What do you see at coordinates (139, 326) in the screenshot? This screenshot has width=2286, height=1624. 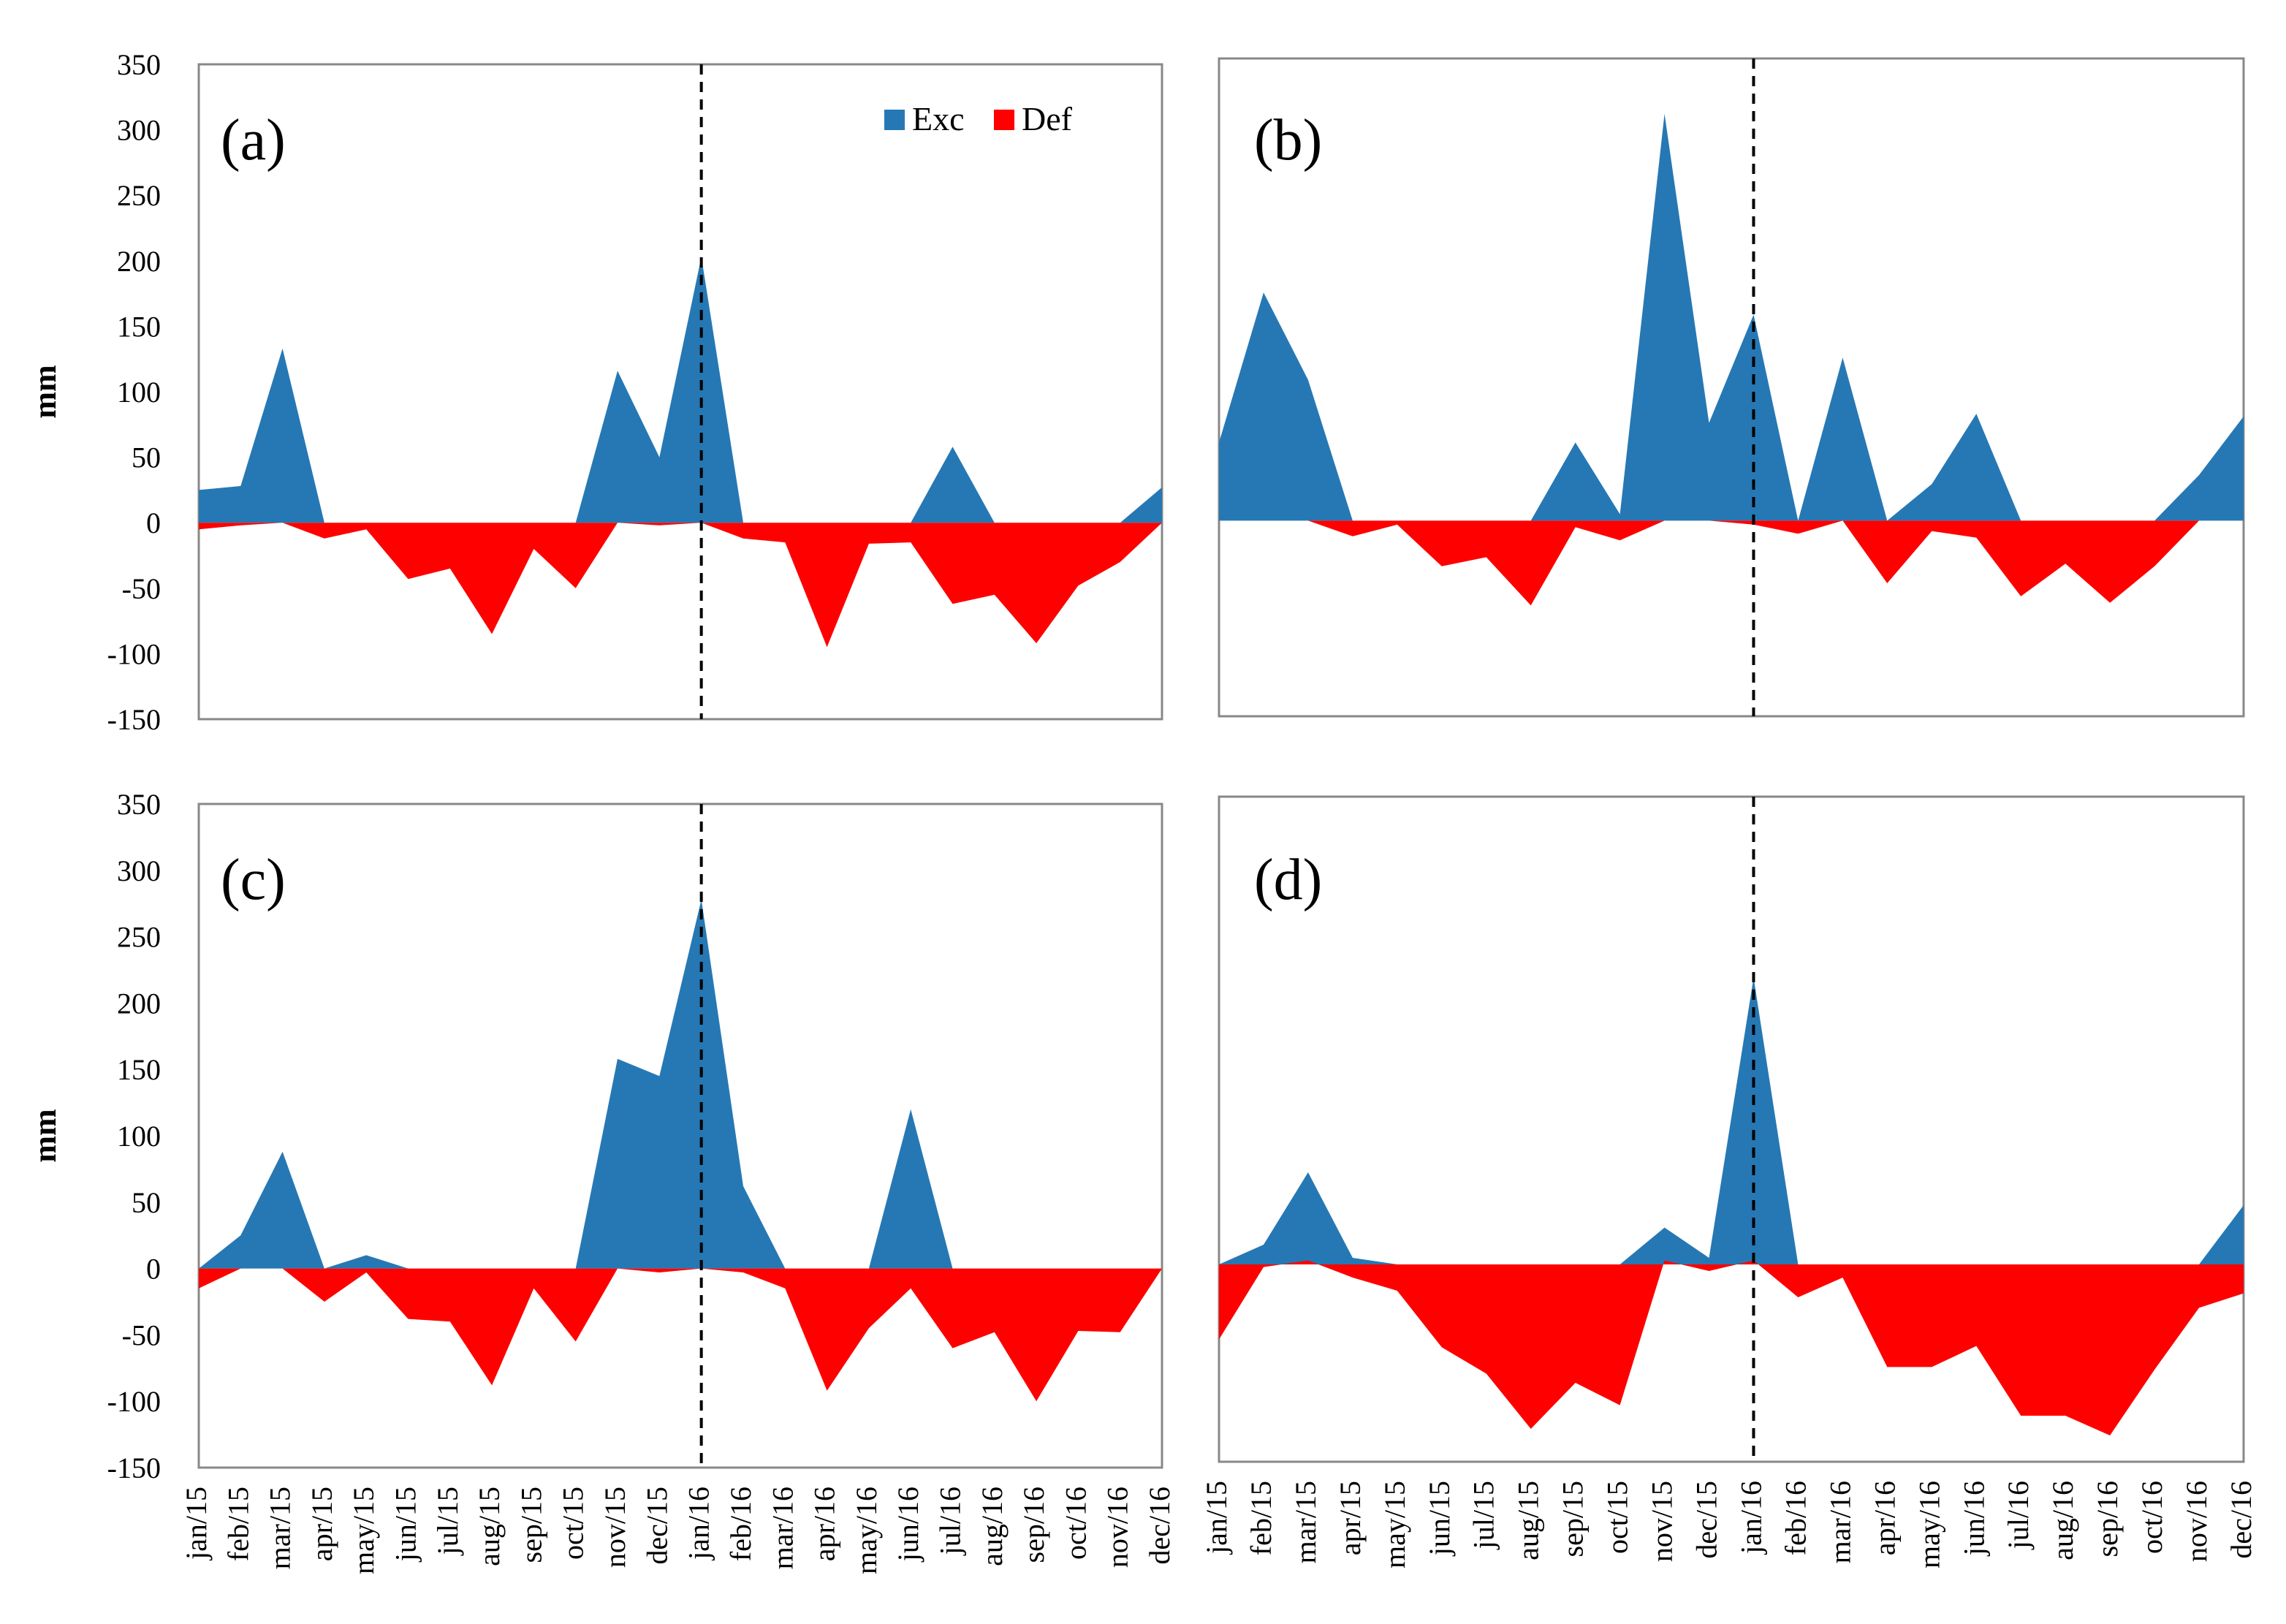 I see `y-tick-label: 150` at bounding box center [139, 326].